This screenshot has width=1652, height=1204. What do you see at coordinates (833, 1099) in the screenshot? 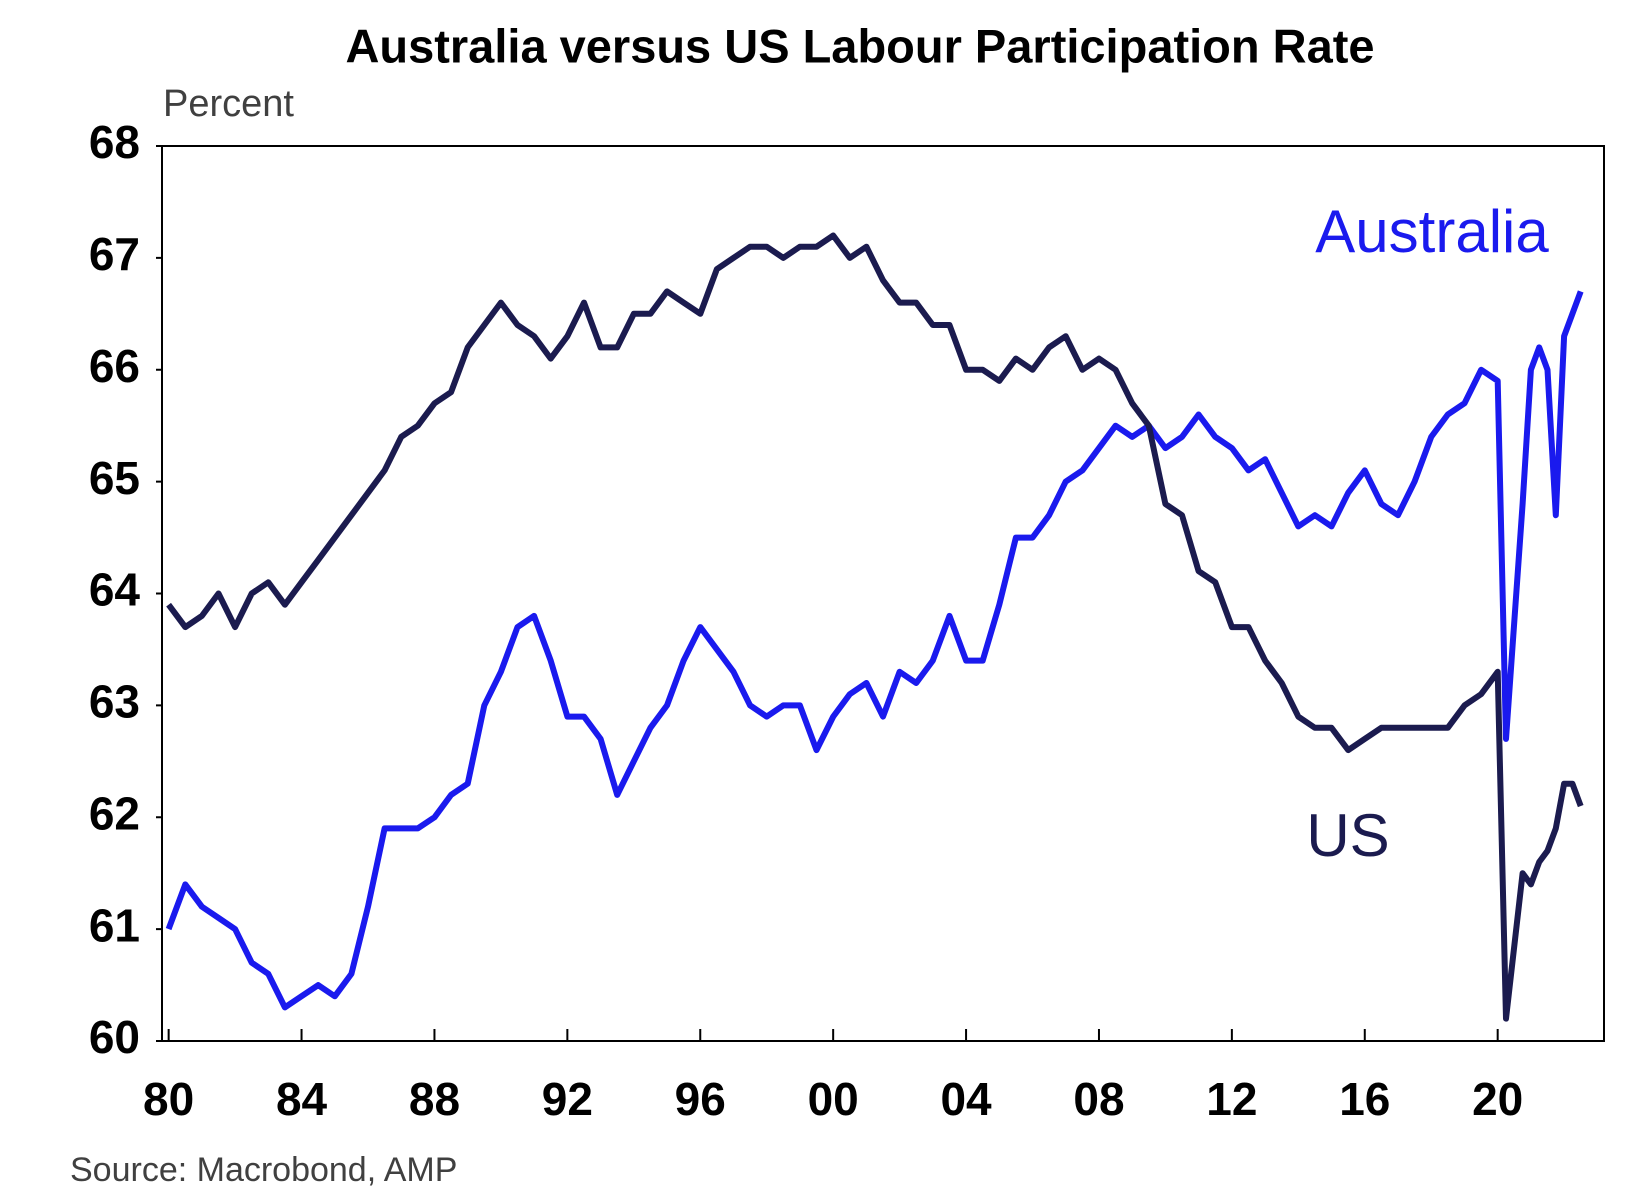
I see `x-tick-label: 00` at bounding box center [833, 1099].